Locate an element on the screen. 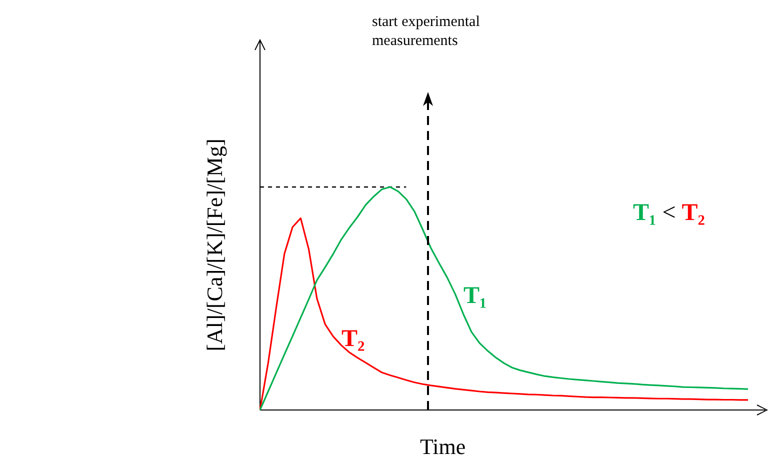 Image resolution: width=768 pixels, height=466 pixels. series-label: T₂ is located at coordinates (353, 339).